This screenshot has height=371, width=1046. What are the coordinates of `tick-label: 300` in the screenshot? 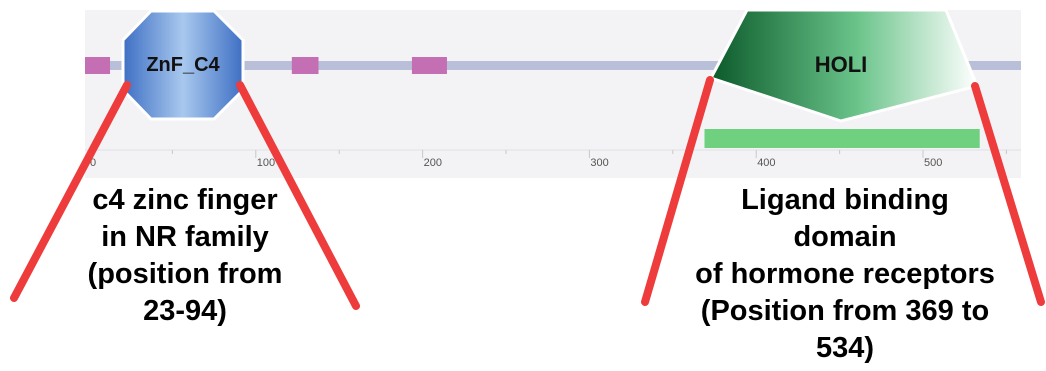 It's located at (599, 163).